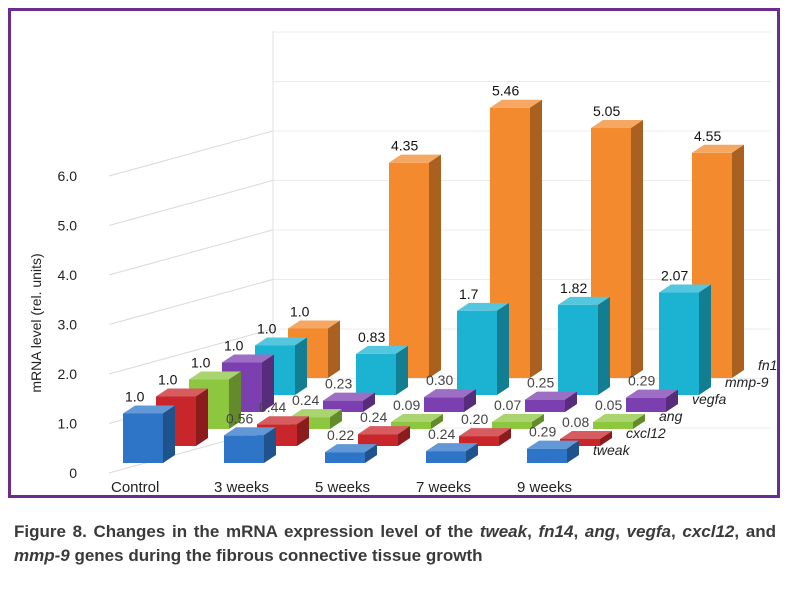  Describe the element at coordinates (272, 407) in the screenshot. I see `data-label: 0.44` at that location.